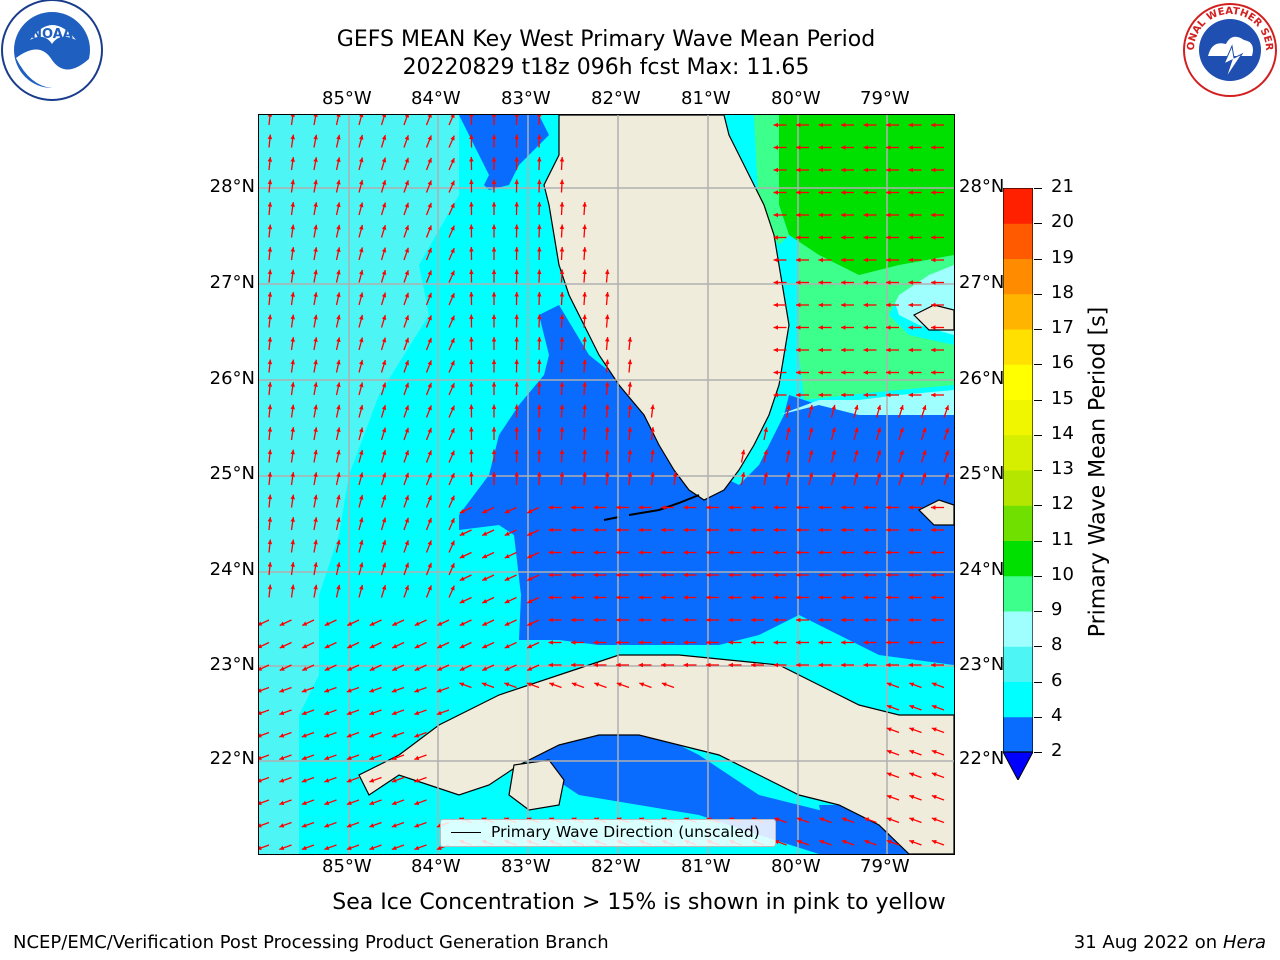 Image resolution: width=1280 pixels, height=960 pixels. I want to click on wave-arrow, so click(269, 120).